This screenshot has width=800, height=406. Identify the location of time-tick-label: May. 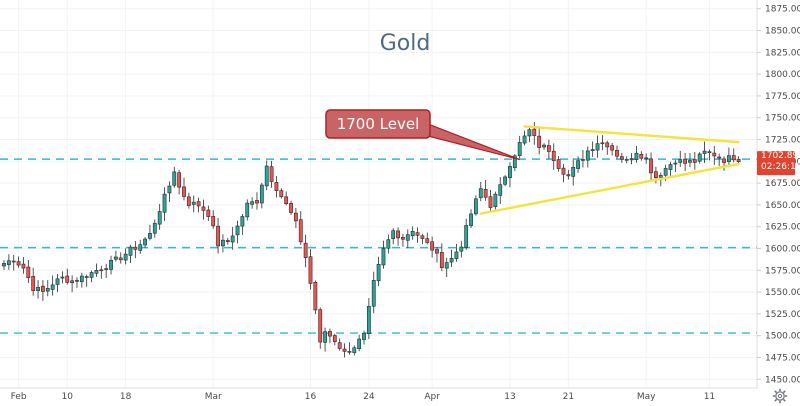
(646, 397).